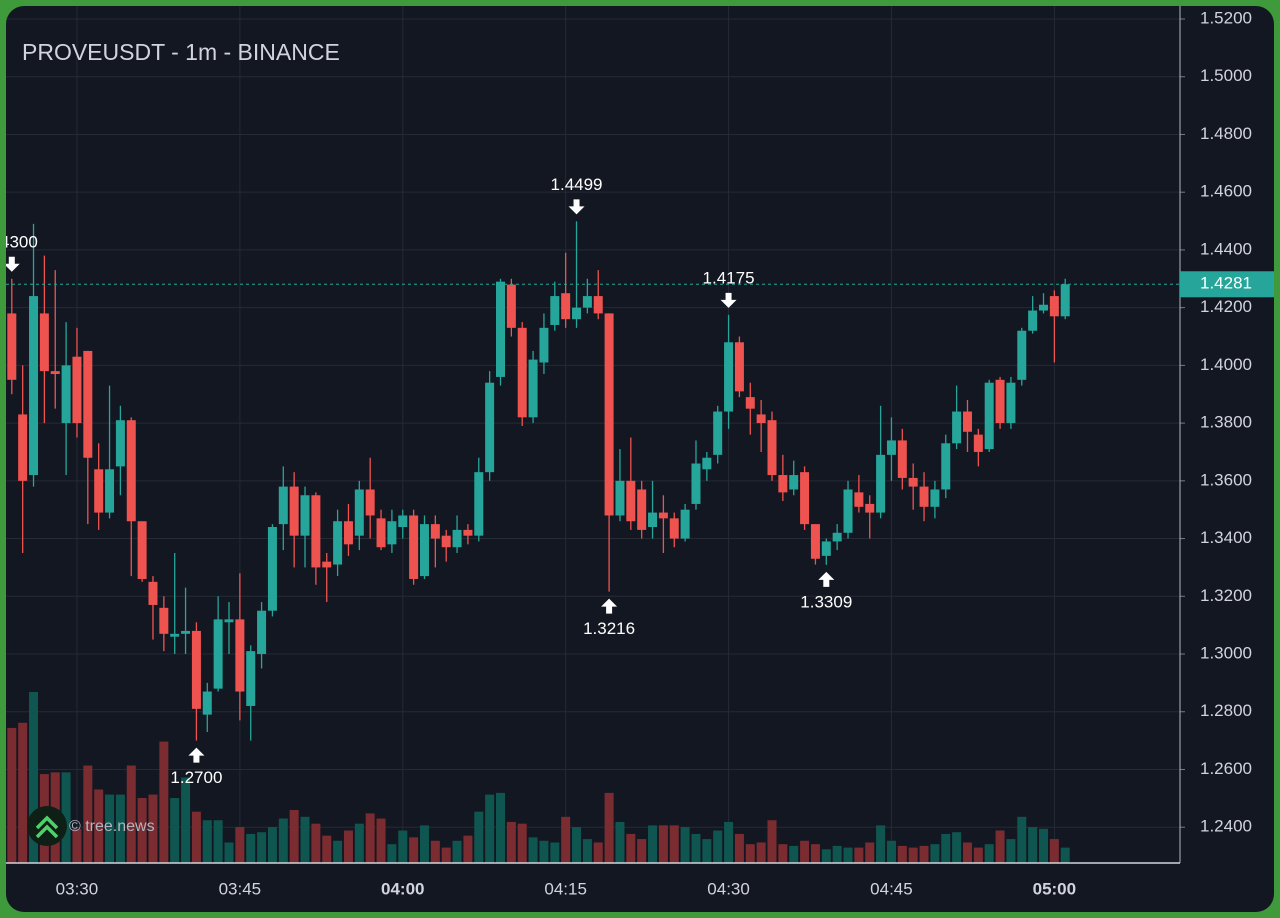 Image resolution: width=1280 pixels, height=918 pixels. I want to click on x-tick-label: 05:00, so click(1054, 888).